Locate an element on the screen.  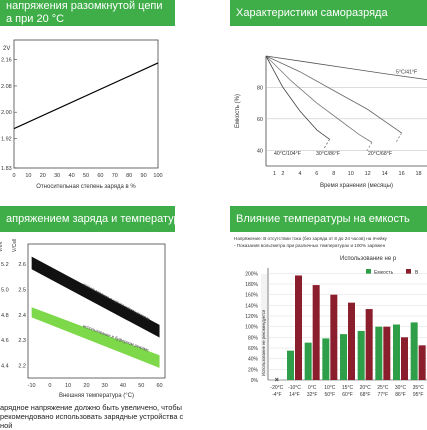
x-tick-label: 12 is located at coordinates (368, 174).